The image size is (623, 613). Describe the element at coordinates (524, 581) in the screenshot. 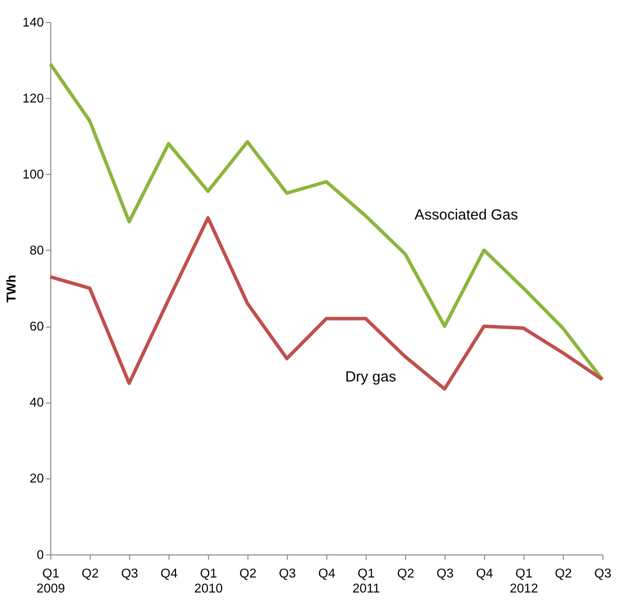

I see `x-tick-label: Q1 2012` at that location.